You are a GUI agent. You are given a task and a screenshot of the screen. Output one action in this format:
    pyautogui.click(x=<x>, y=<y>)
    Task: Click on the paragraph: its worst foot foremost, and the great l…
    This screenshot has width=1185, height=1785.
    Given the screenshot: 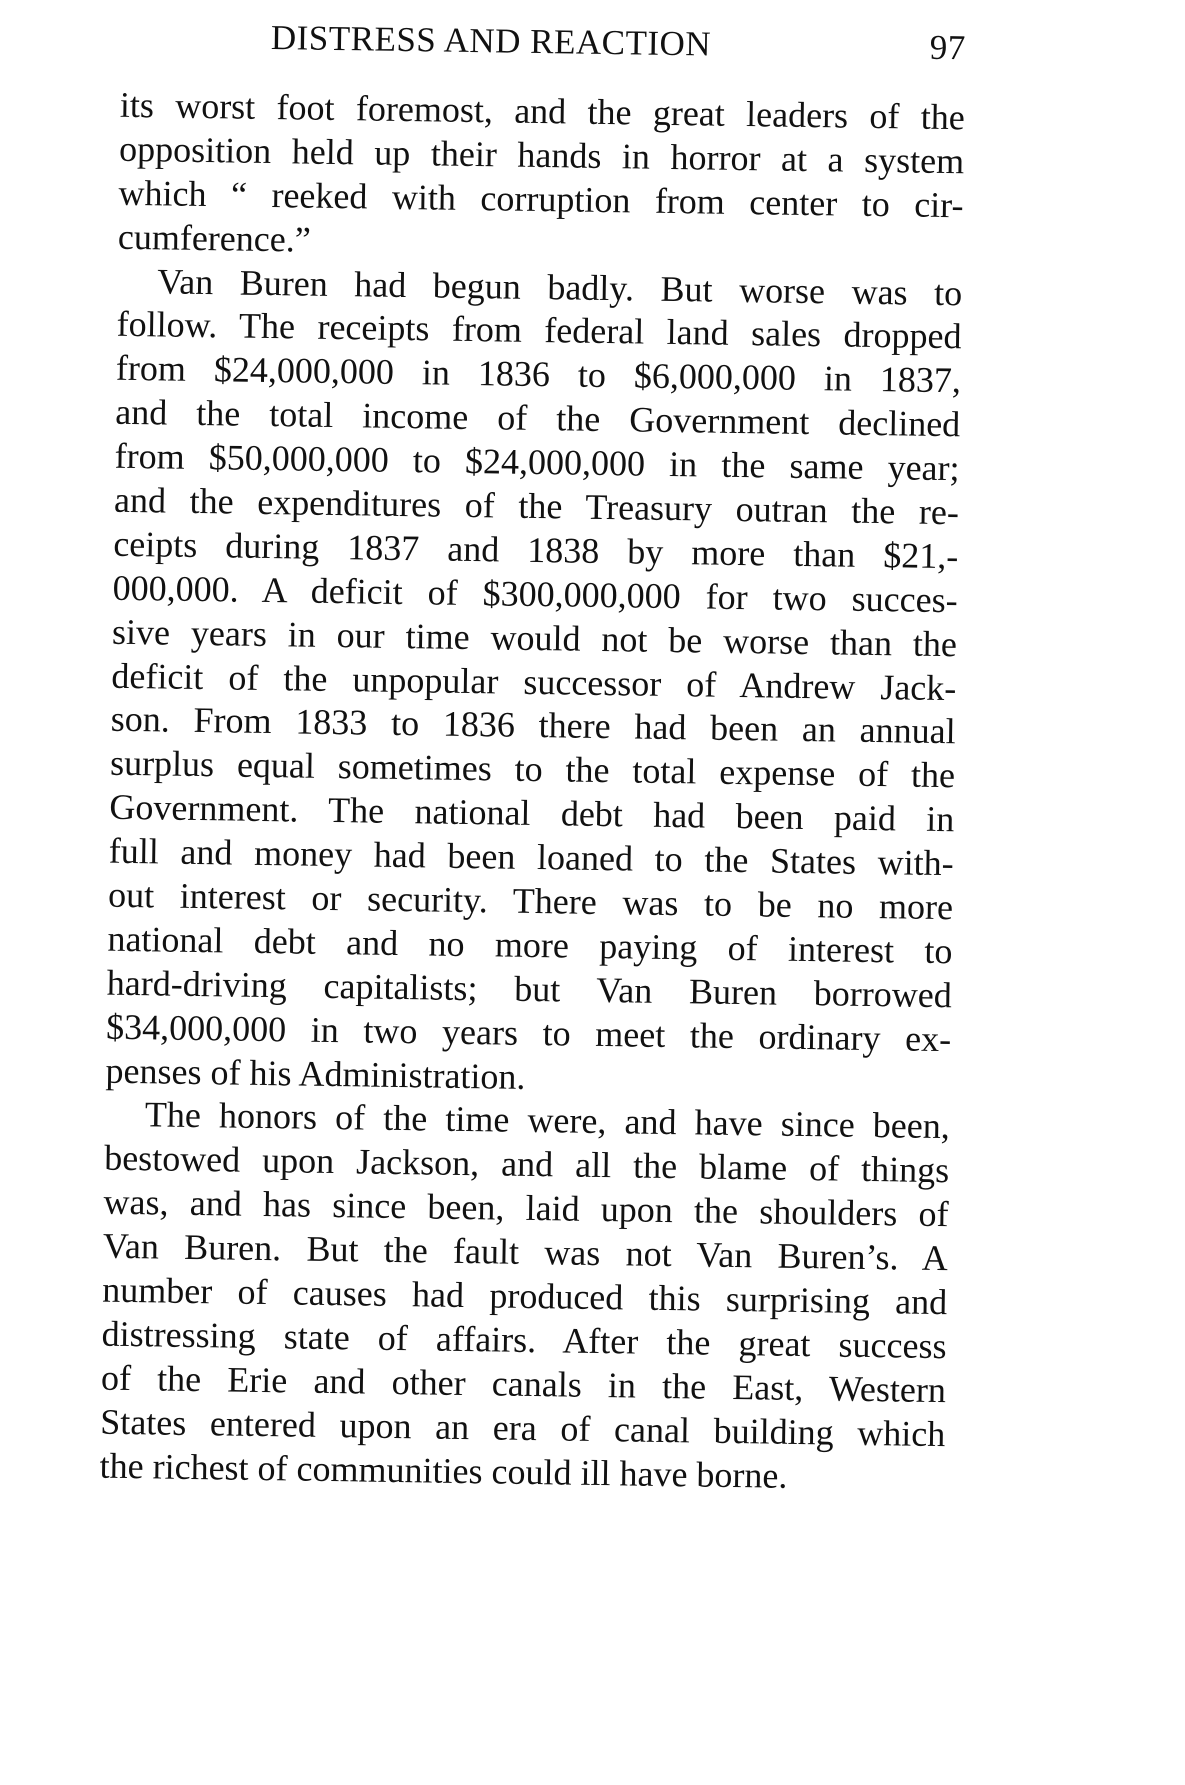 What is the action you would take?
    pyautogui.click(x=542, y=178)
    